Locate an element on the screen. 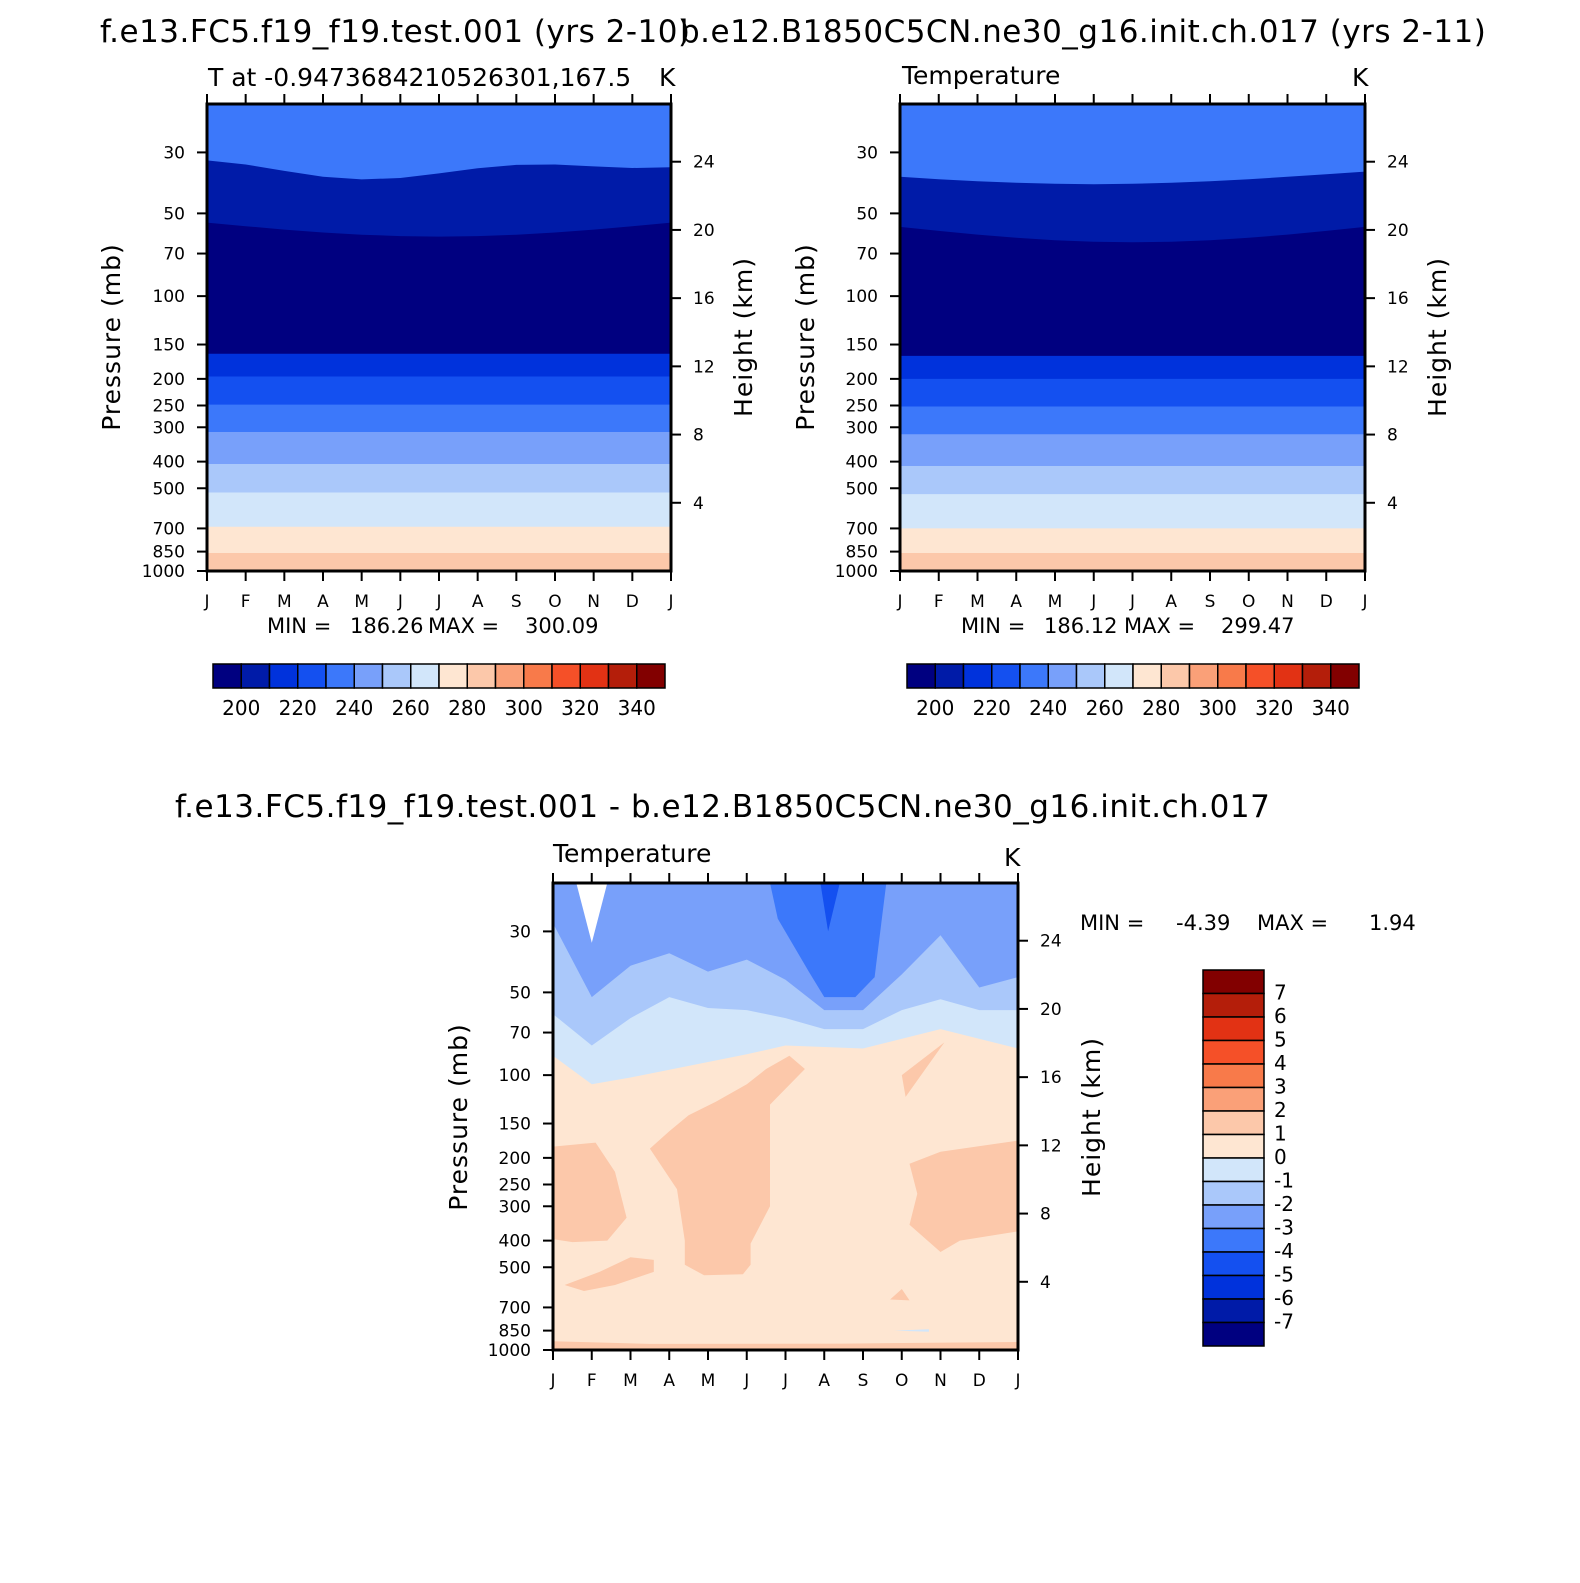 The height and width of the screenshot is (1583, 1580). diff-ytick-label: 700 is located at coordinates (515, 1308).